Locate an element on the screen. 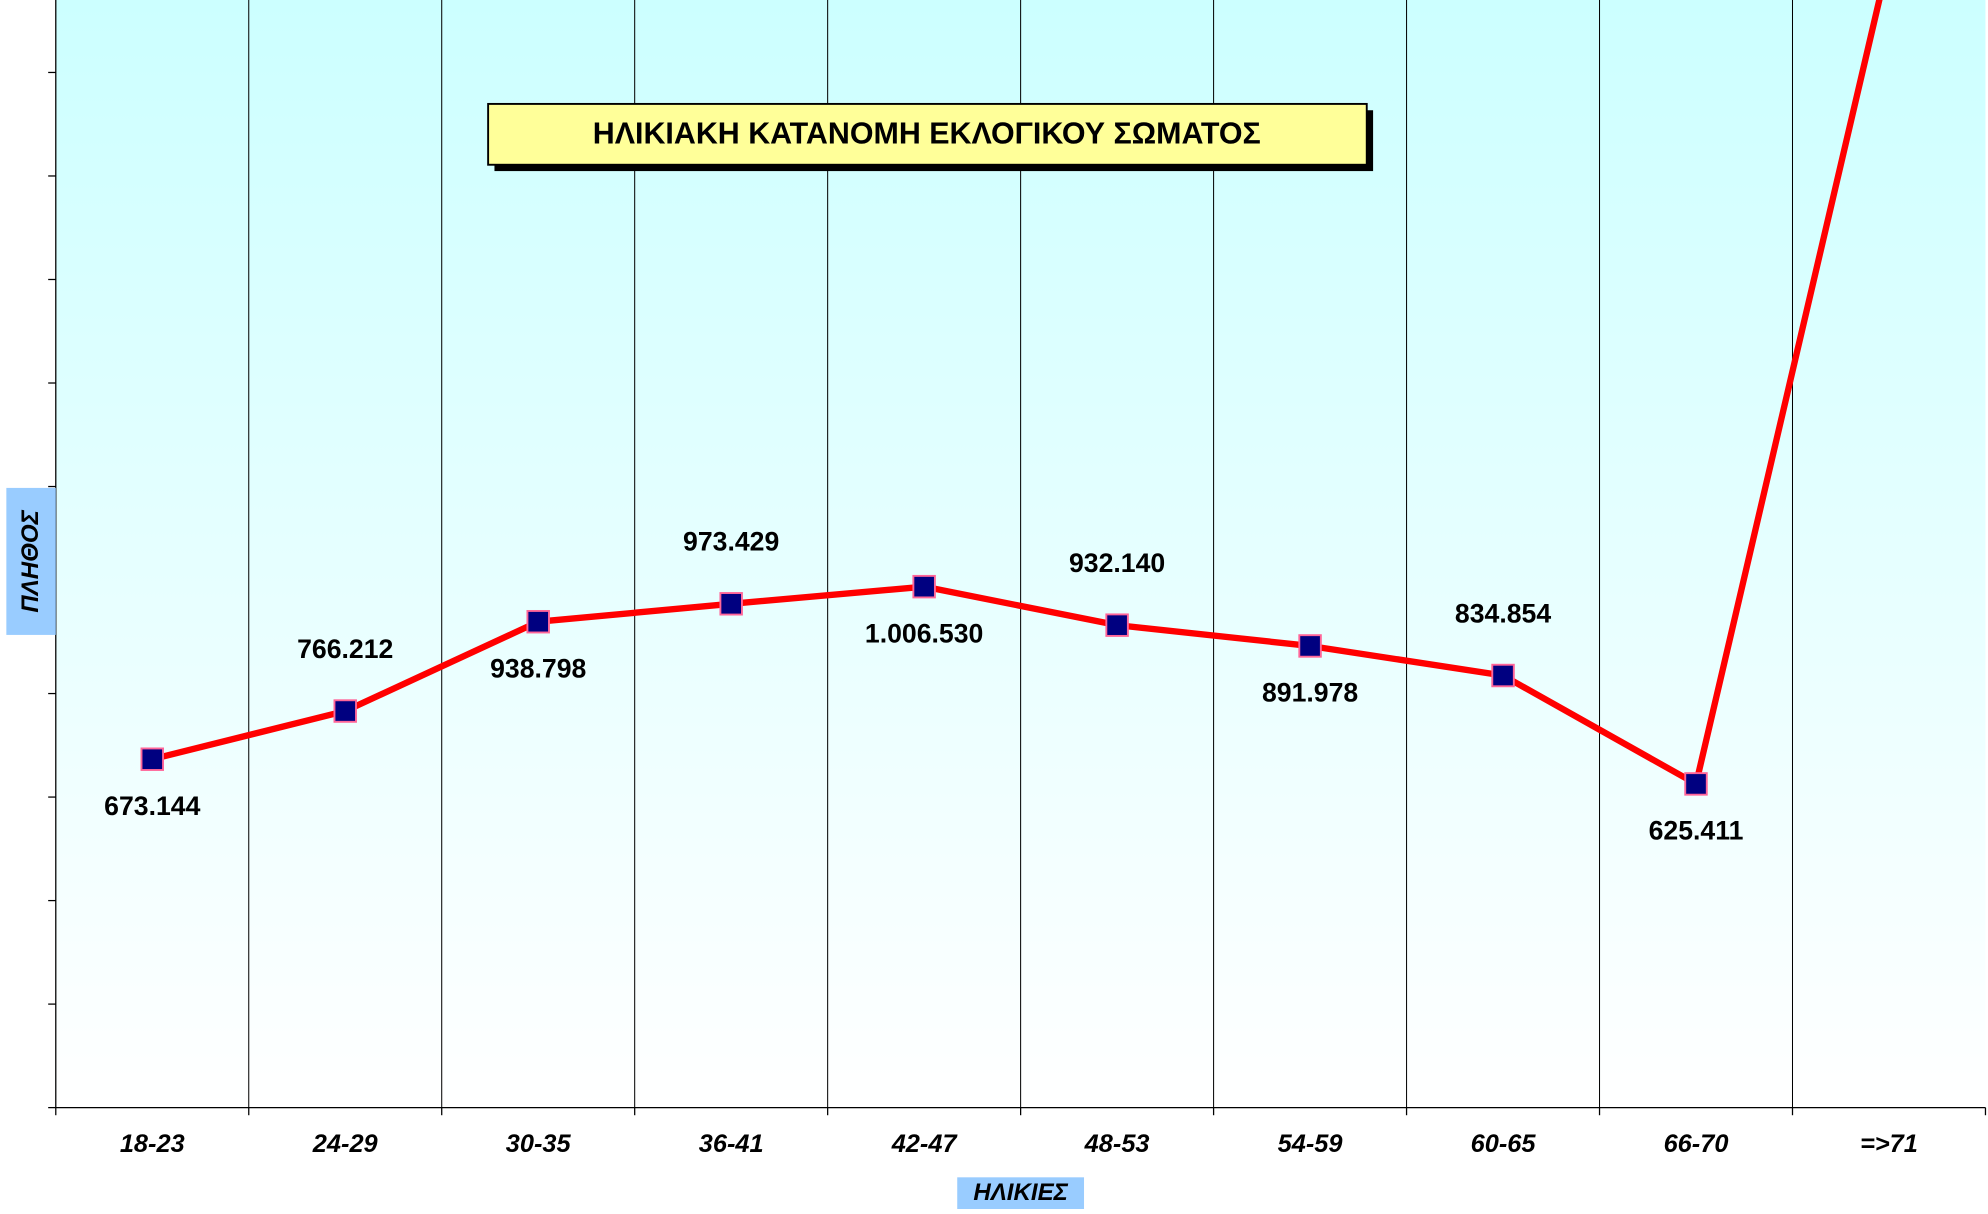 The height and width of the screenshot is (1214, 1988). x-tick-label: 60-65 is located at coordinates (1504, 1144).